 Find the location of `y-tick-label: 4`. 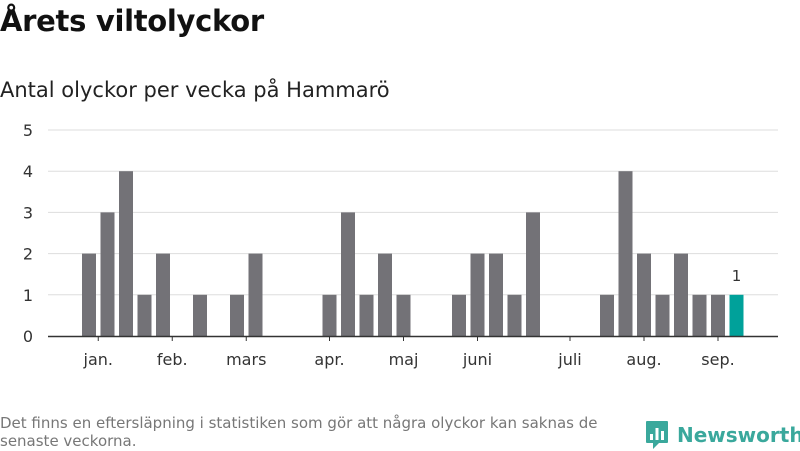

y-tick-label: 4 is located at coordinates (28, 171).